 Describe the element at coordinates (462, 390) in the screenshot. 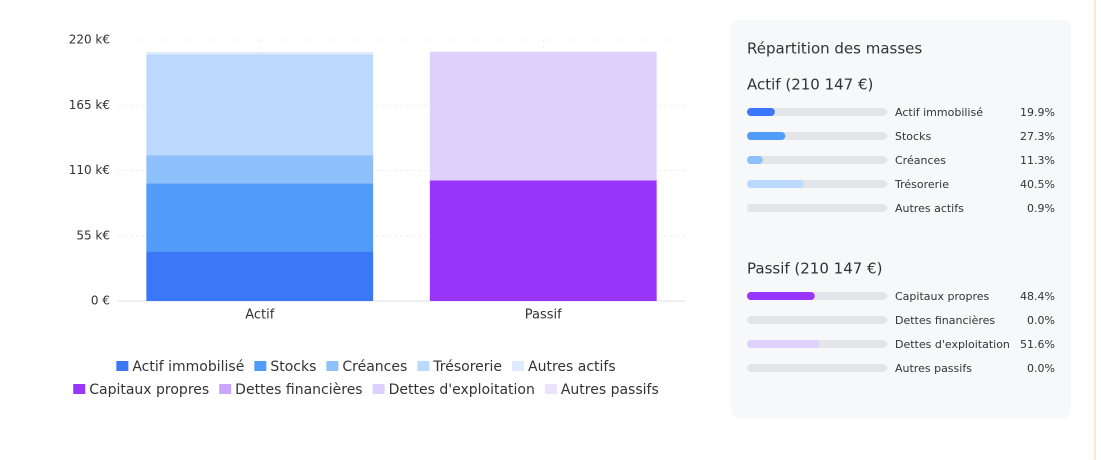

I see `legend-label: Dettes d'exploitation` at that location.